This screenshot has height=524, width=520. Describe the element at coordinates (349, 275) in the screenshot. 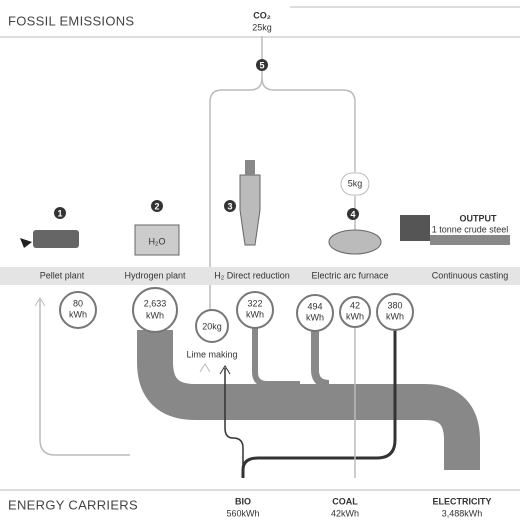

I see `process-label: Electric arc furnace` at that location.